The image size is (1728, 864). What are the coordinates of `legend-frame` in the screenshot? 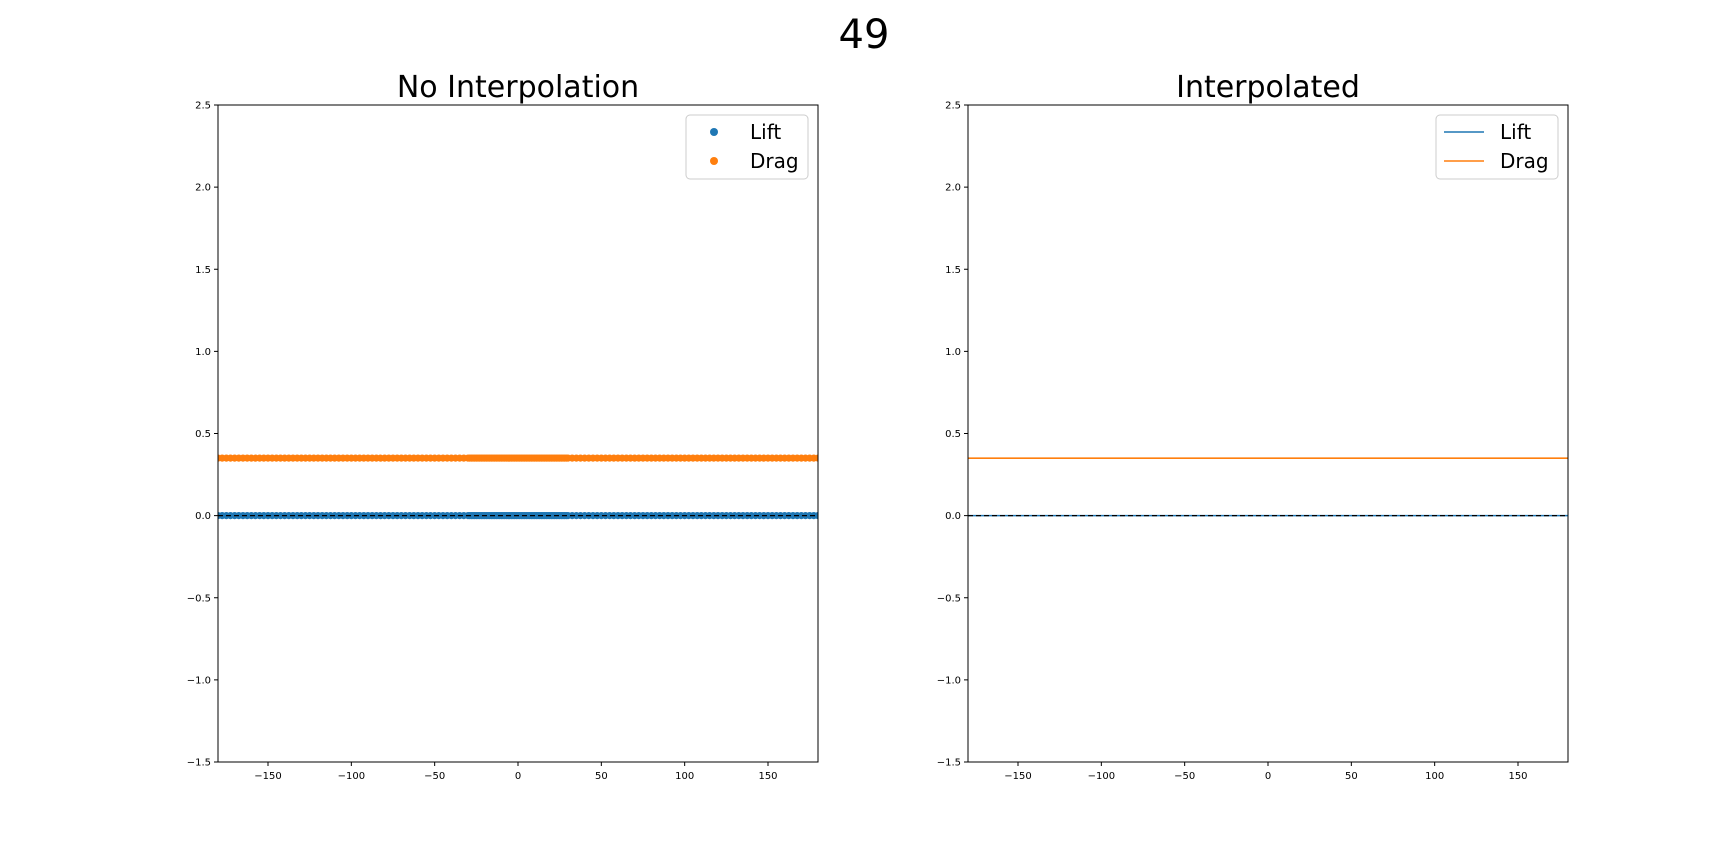 It's located at (1497, 147).